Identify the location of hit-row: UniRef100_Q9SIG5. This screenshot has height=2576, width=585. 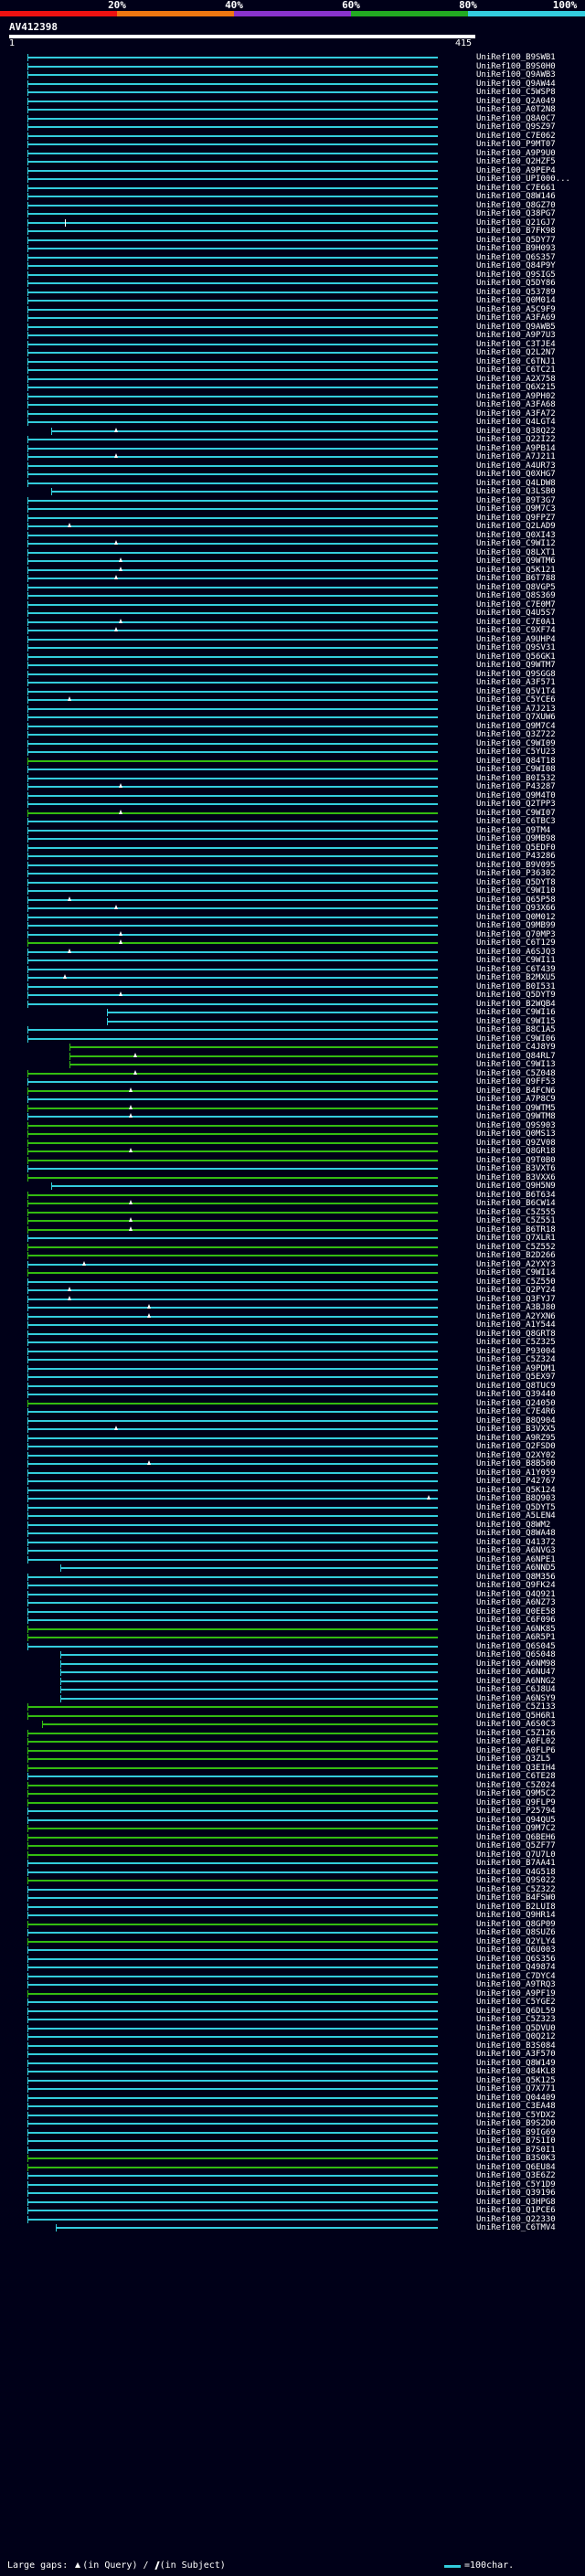
(293, 275).